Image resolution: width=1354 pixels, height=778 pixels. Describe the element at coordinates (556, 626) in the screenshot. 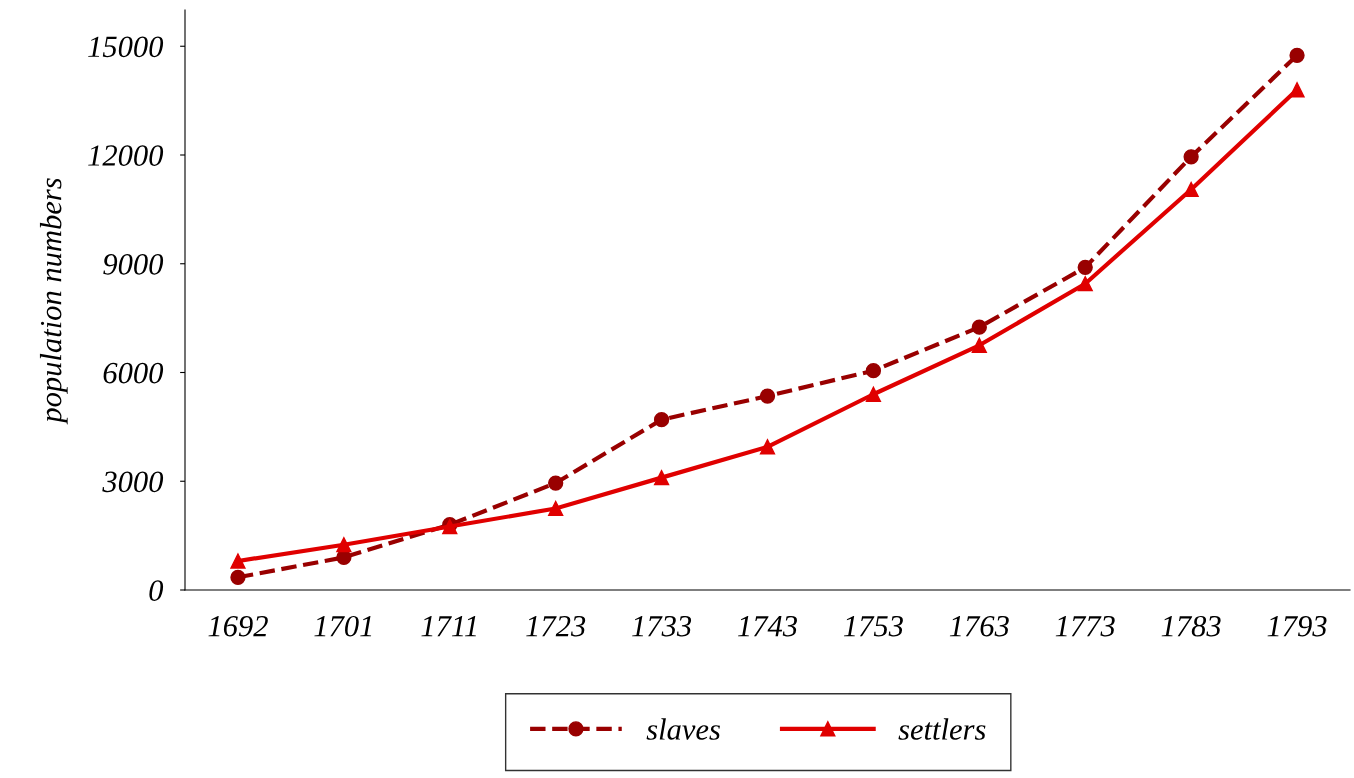

I see `x-tick-label: 1723` at that location.